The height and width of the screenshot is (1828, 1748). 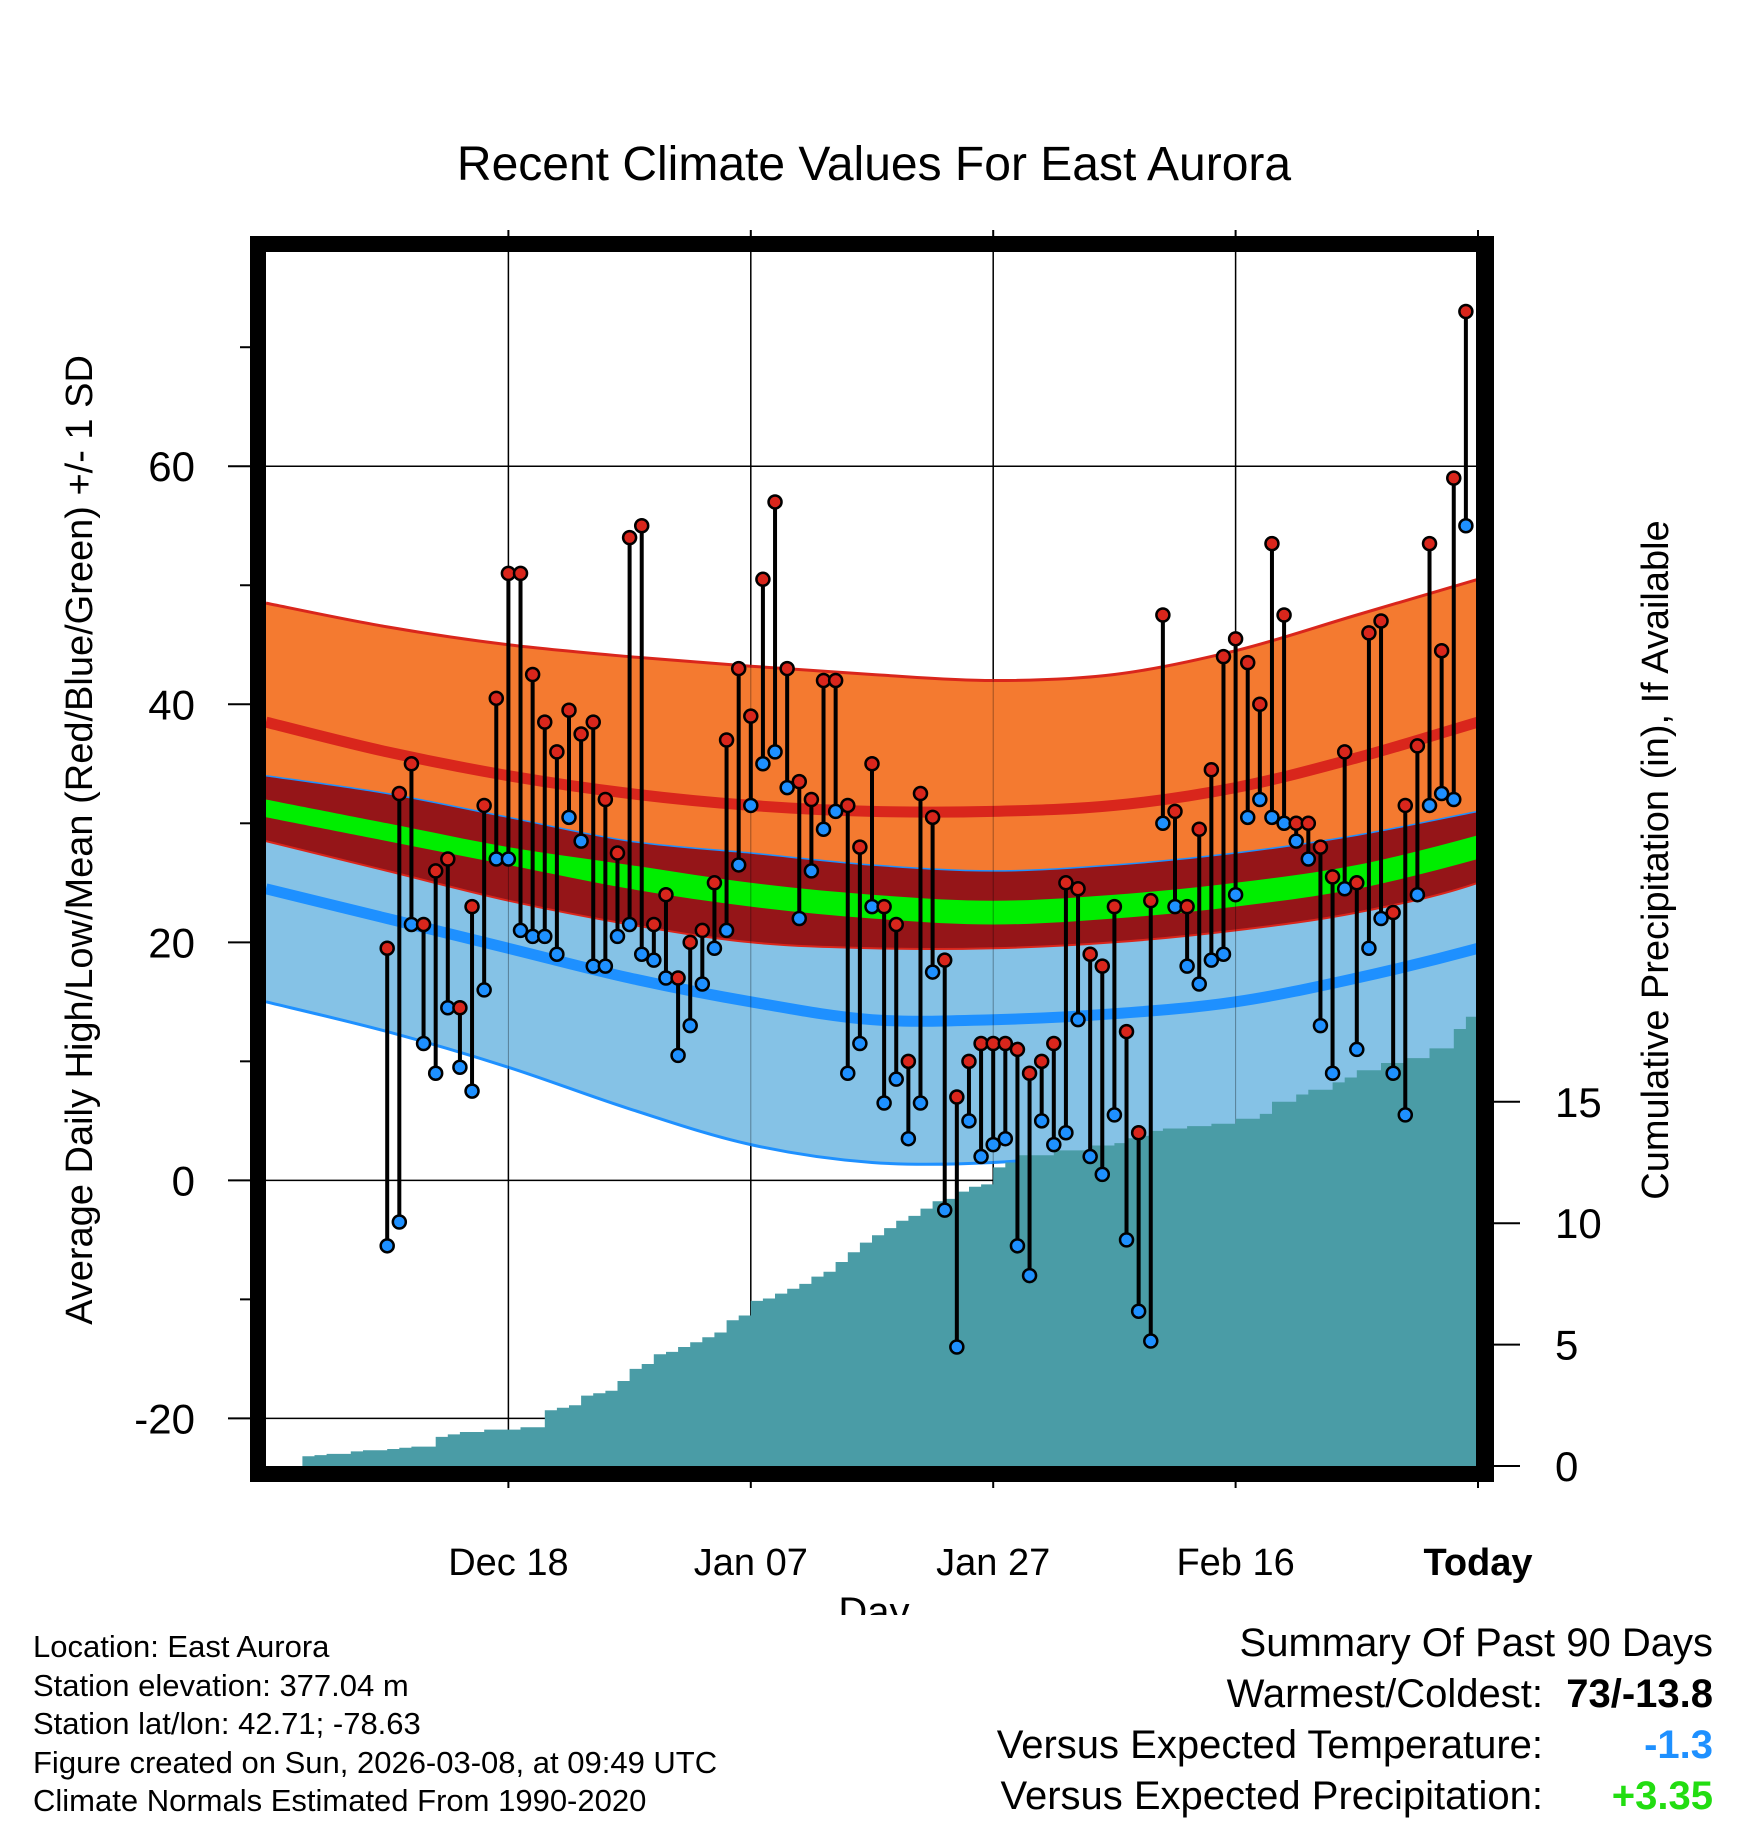 I want to click on summary-precip-row: Versus Expected Precipitation: +3.35, so click(x=1355, y=1796).